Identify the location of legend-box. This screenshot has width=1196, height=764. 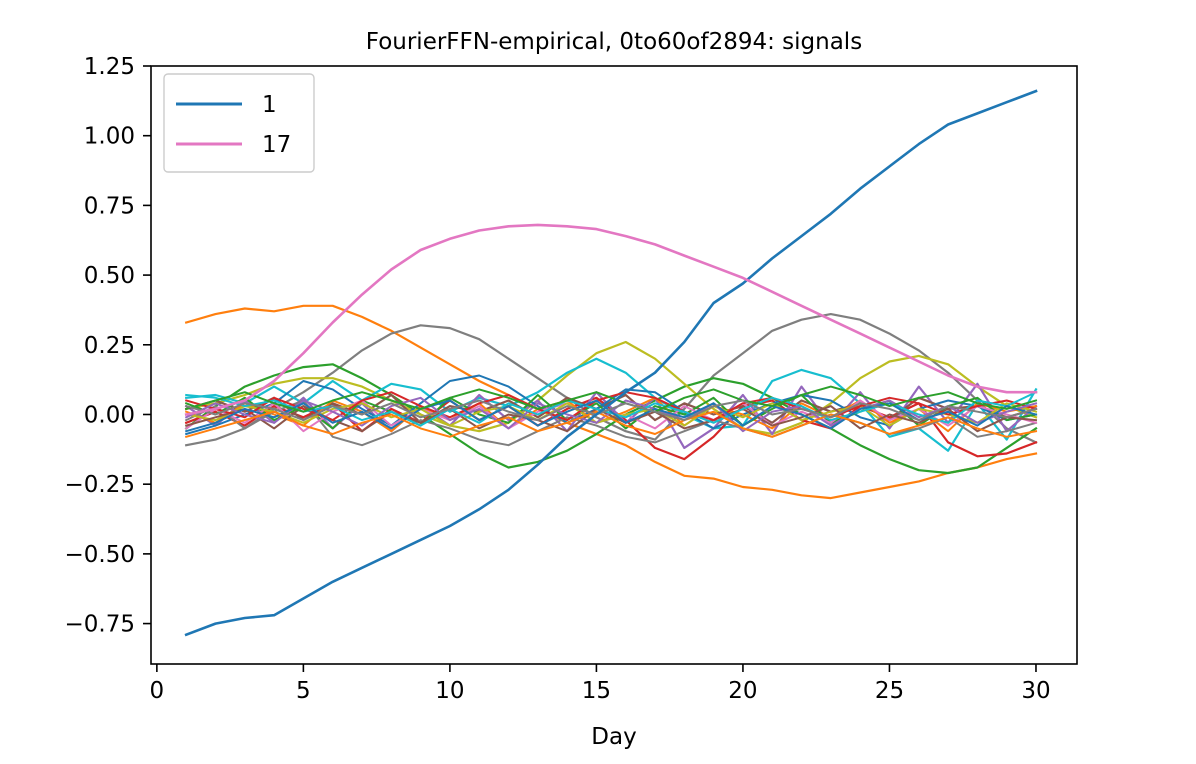
(239, 123).